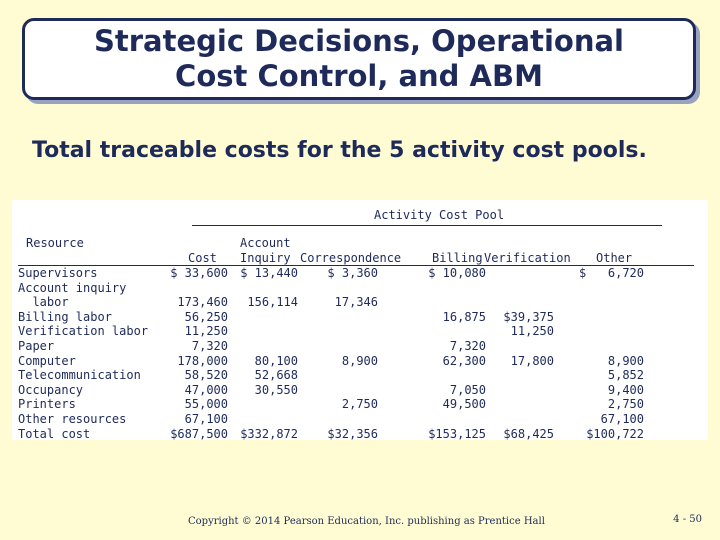  I want to click on cell-cost: 7,320, so click(209, 346).